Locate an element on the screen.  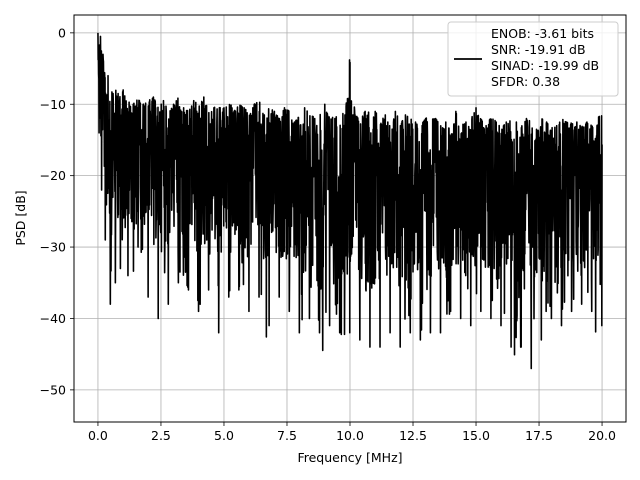
y-tick-label: −20 is located at coordinates (53, 175).